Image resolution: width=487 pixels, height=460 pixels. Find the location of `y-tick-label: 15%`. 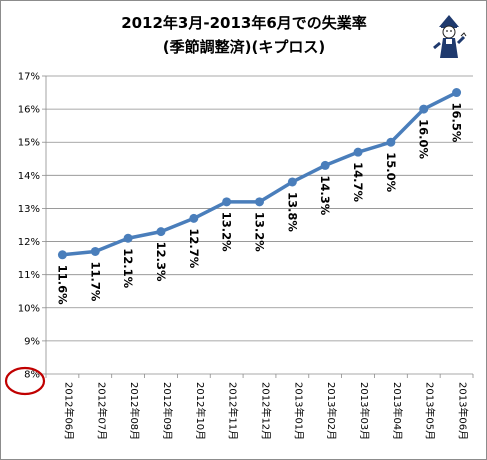

y-tick-label: 15% is located at coordinates (29, 143).